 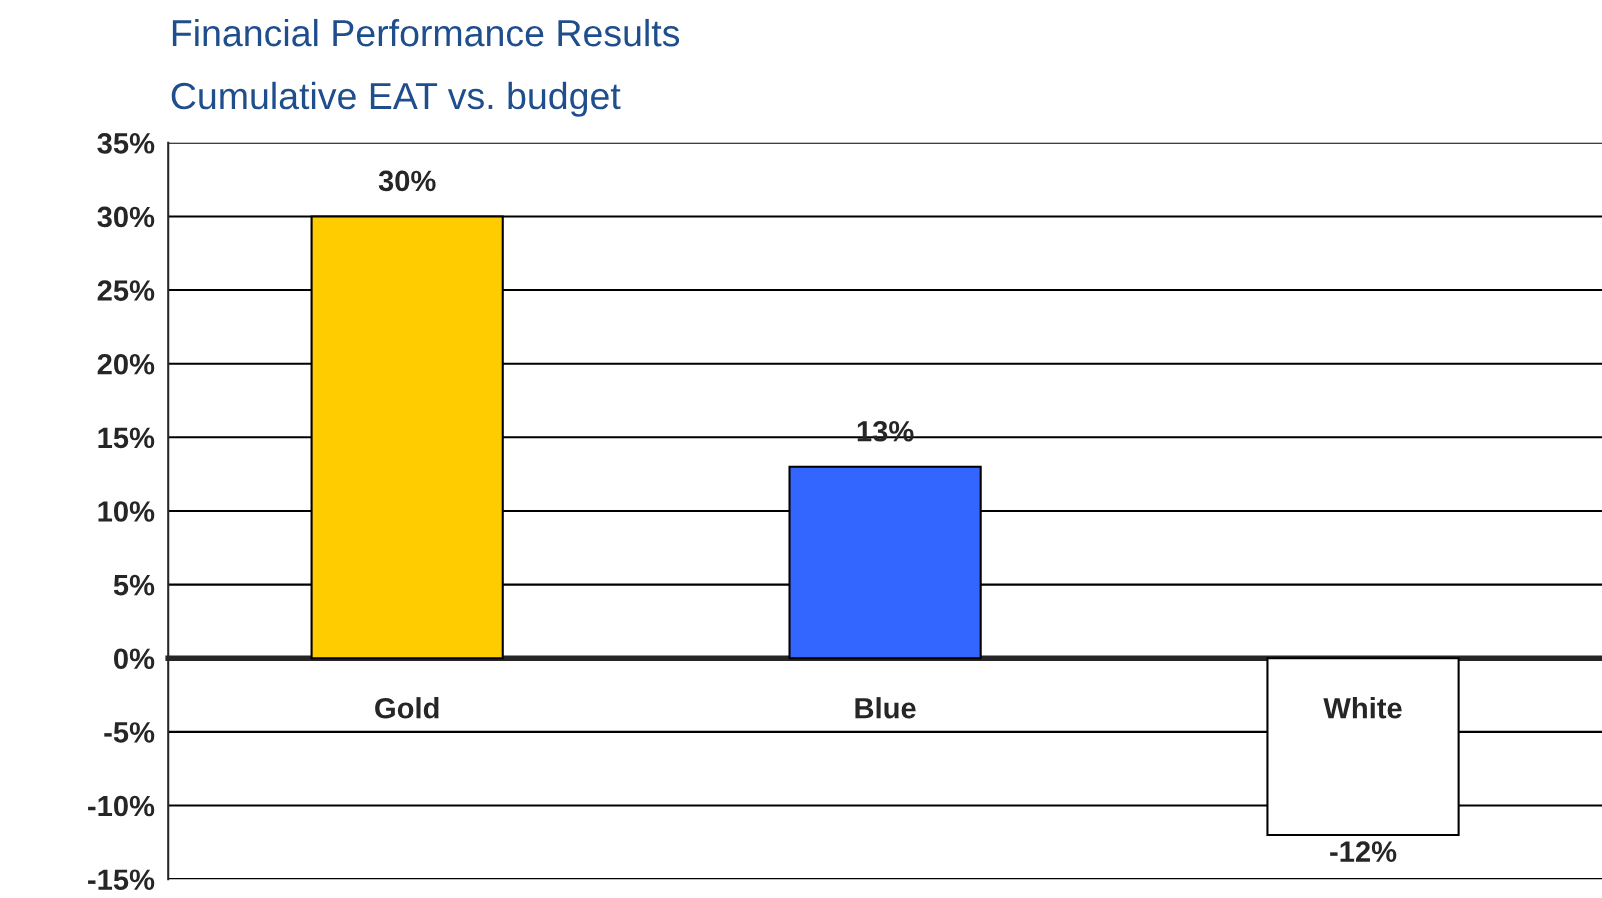 I want to click on y-tick-label: 35%, so click(x=126, y=143).